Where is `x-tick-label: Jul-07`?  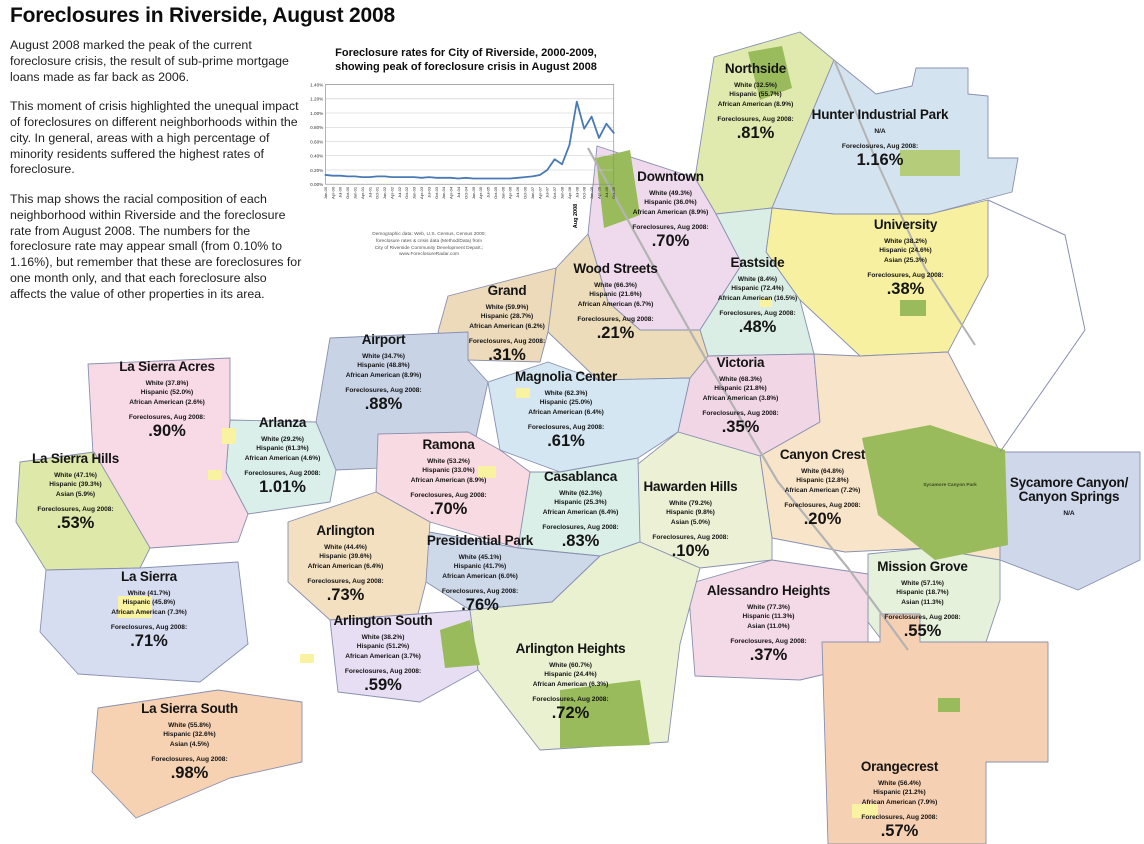
x-tick-label: Jul-07 is located at coordinates (547, 192).